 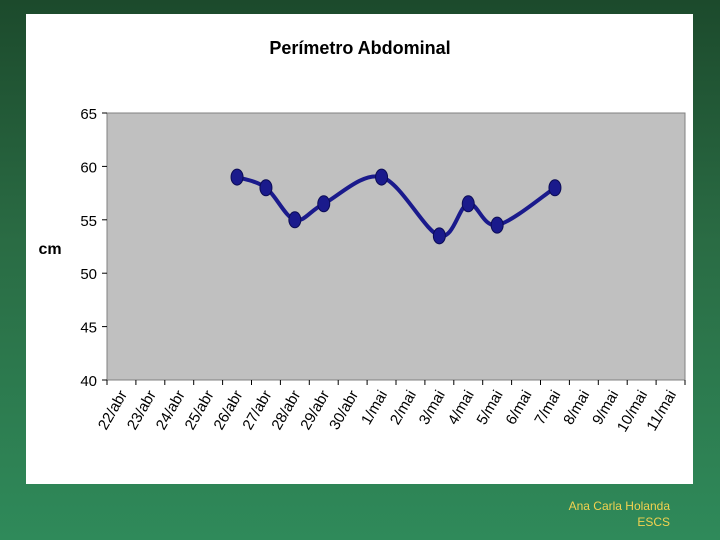 I want to click on chart-title: Perímetro Abdominal, so click(x=359, y=48).